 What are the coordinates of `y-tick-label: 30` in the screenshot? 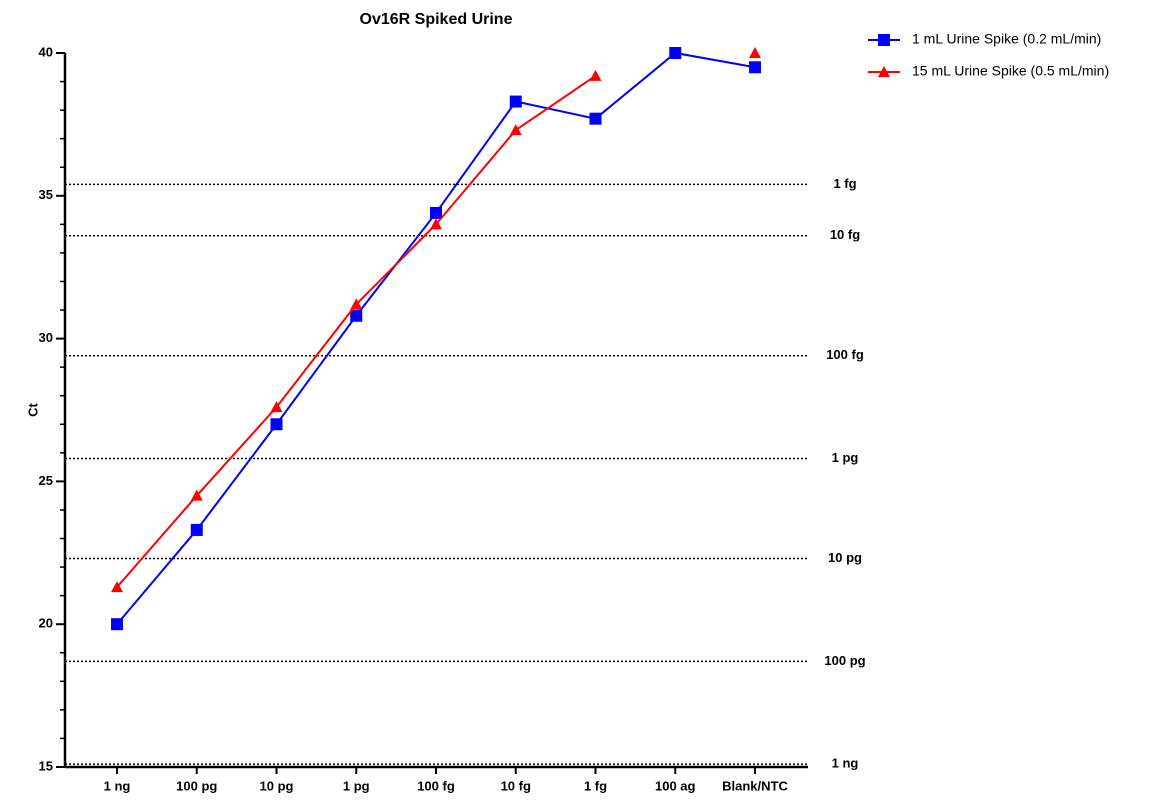 It's located at (46, 337).